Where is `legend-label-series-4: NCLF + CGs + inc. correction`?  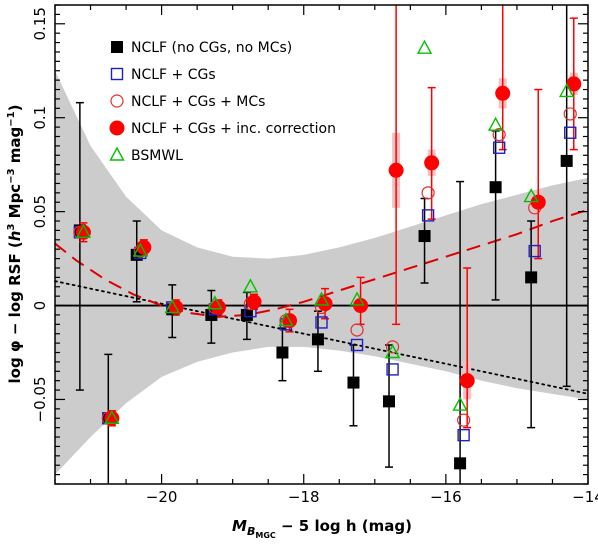
legend-label-series-4: NCLF + CGs + inc. correction is located at coordinates (233, 129).